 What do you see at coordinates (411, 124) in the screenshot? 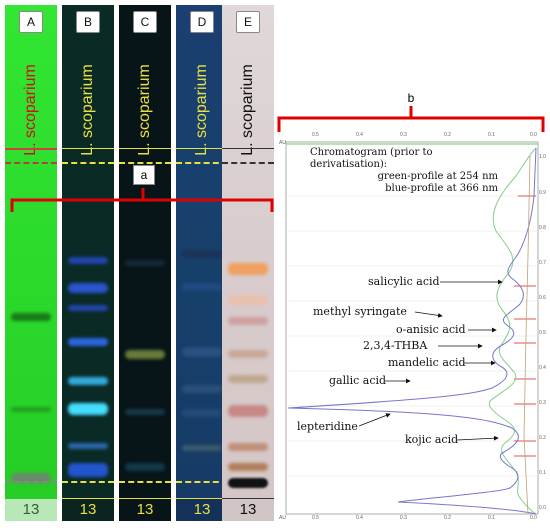
I see `bracket-b` at bounding box center [411, 124].